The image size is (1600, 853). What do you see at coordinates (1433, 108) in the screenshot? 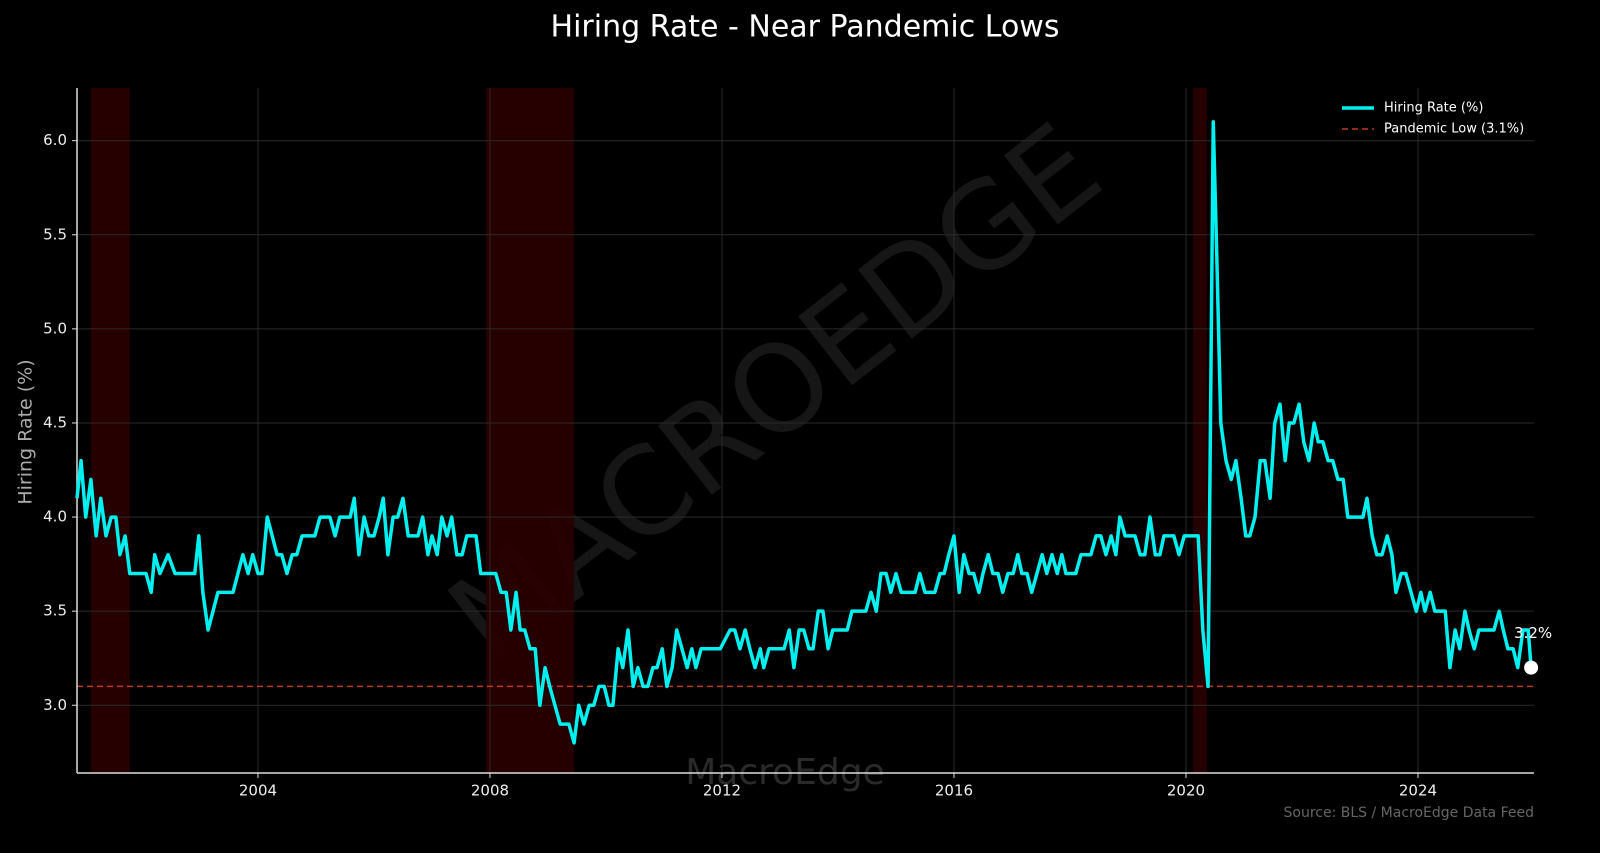
I see `legend-label: Hiring Rate (%)` at bounding box center [1433, 108].